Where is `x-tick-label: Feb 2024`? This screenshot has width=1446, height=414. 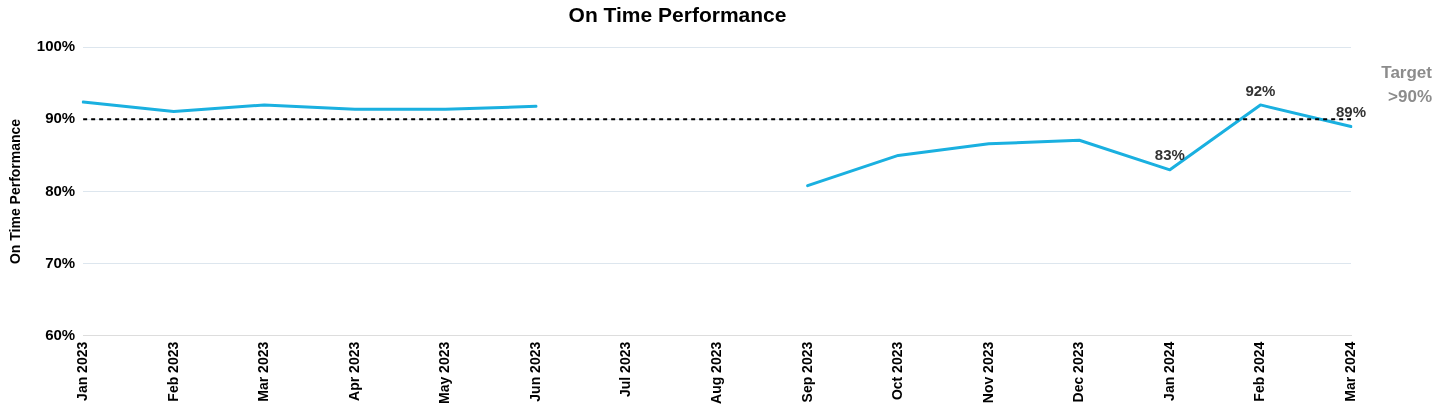
x-tick-label: Feb 2024 is located at coordinates (1259, 371).